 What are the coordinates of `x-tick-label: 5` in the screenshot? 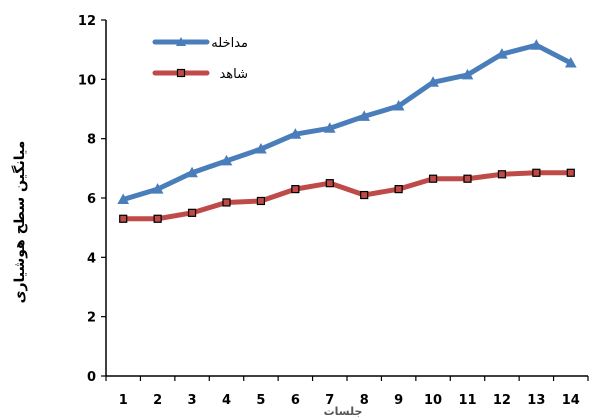 It's located at (260, 400).